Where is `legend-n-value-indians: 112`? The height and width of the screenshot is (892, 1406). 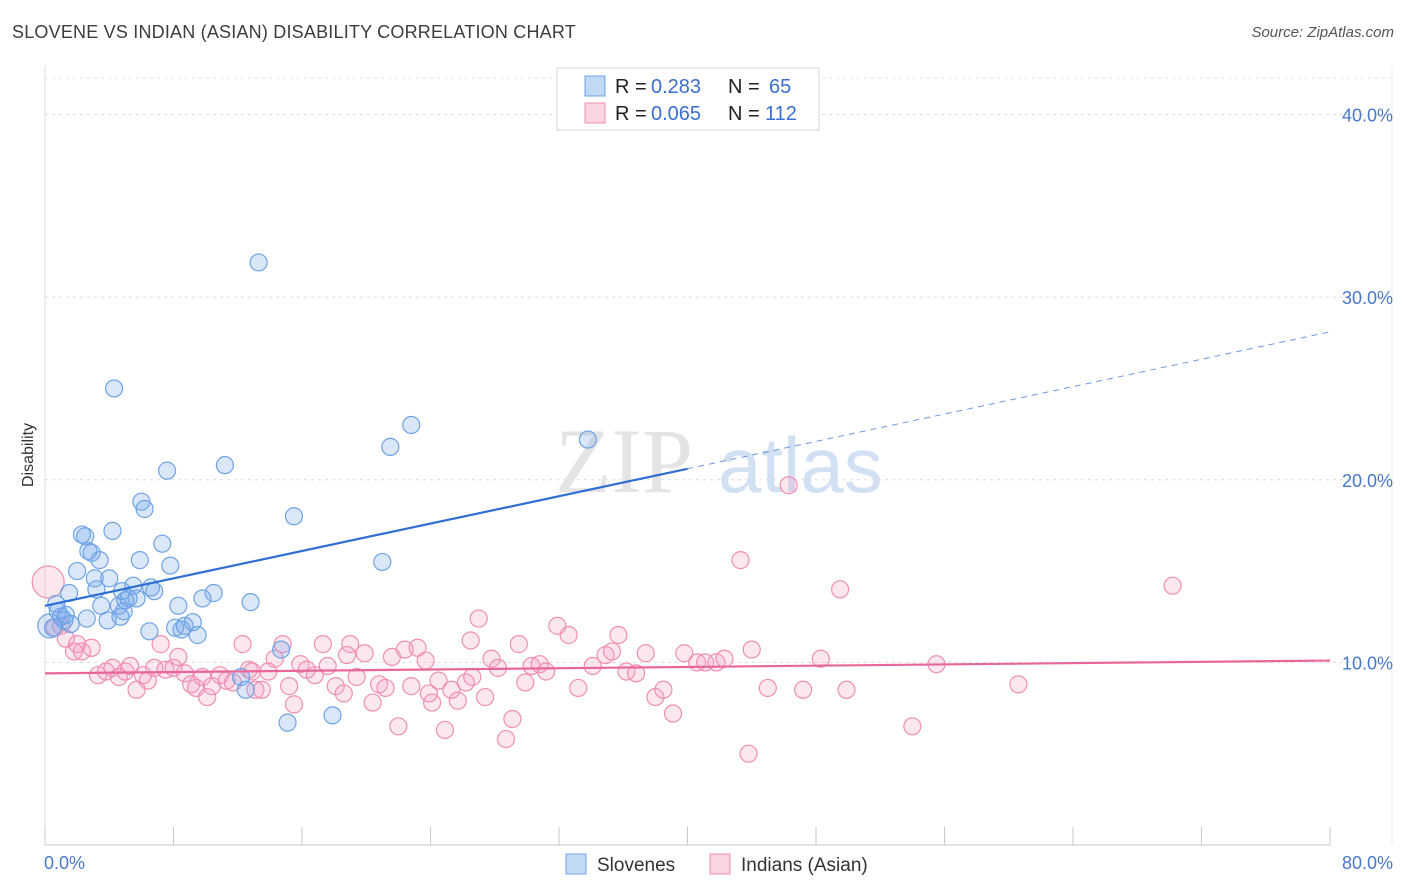
legend-n-value-indians: 112 is located at coordinates (781, 114).